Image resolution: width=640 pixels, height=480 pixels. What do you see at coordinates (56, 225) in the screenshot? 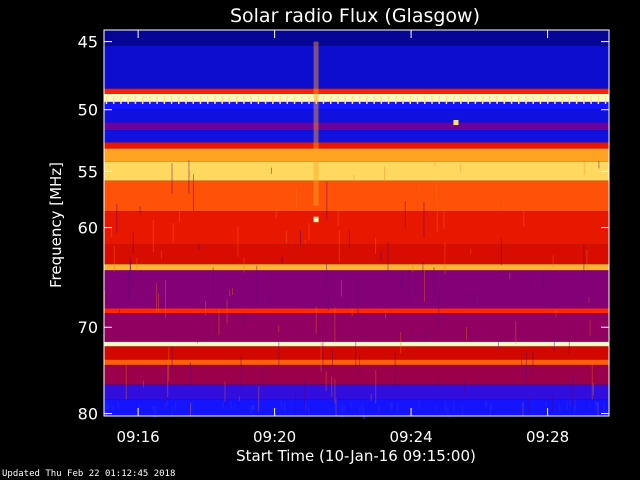
I see `y-axis-label: Frequency [MHz]` at bounding box center [56, 225].